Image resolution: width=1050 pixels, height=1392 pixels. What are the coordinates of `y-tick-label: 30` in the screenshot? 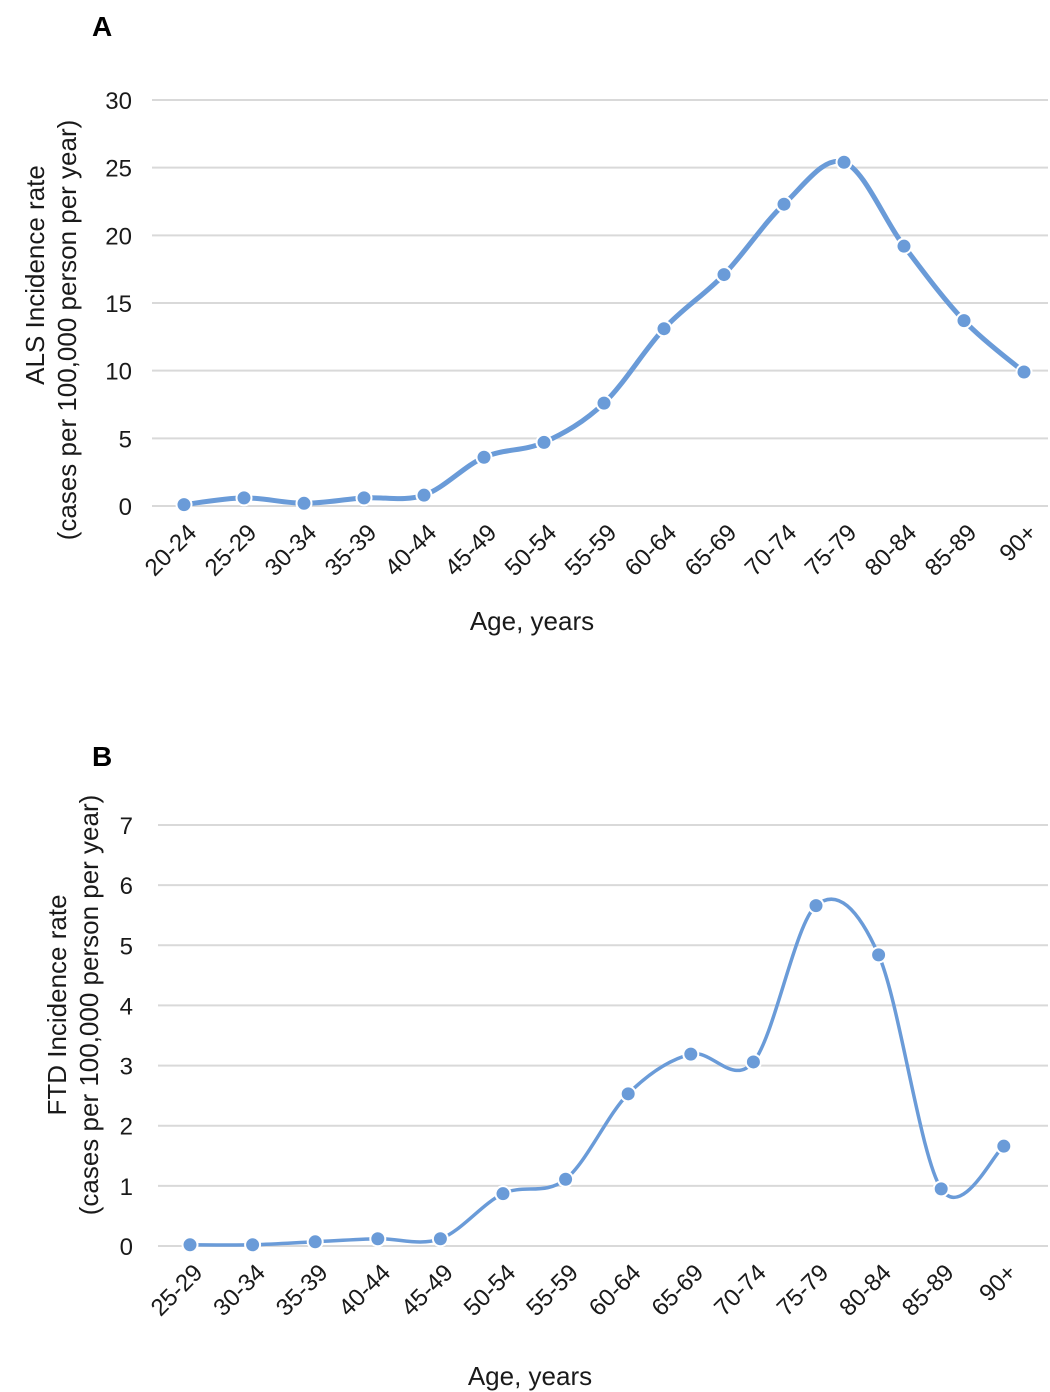 It's located at (118, 101).